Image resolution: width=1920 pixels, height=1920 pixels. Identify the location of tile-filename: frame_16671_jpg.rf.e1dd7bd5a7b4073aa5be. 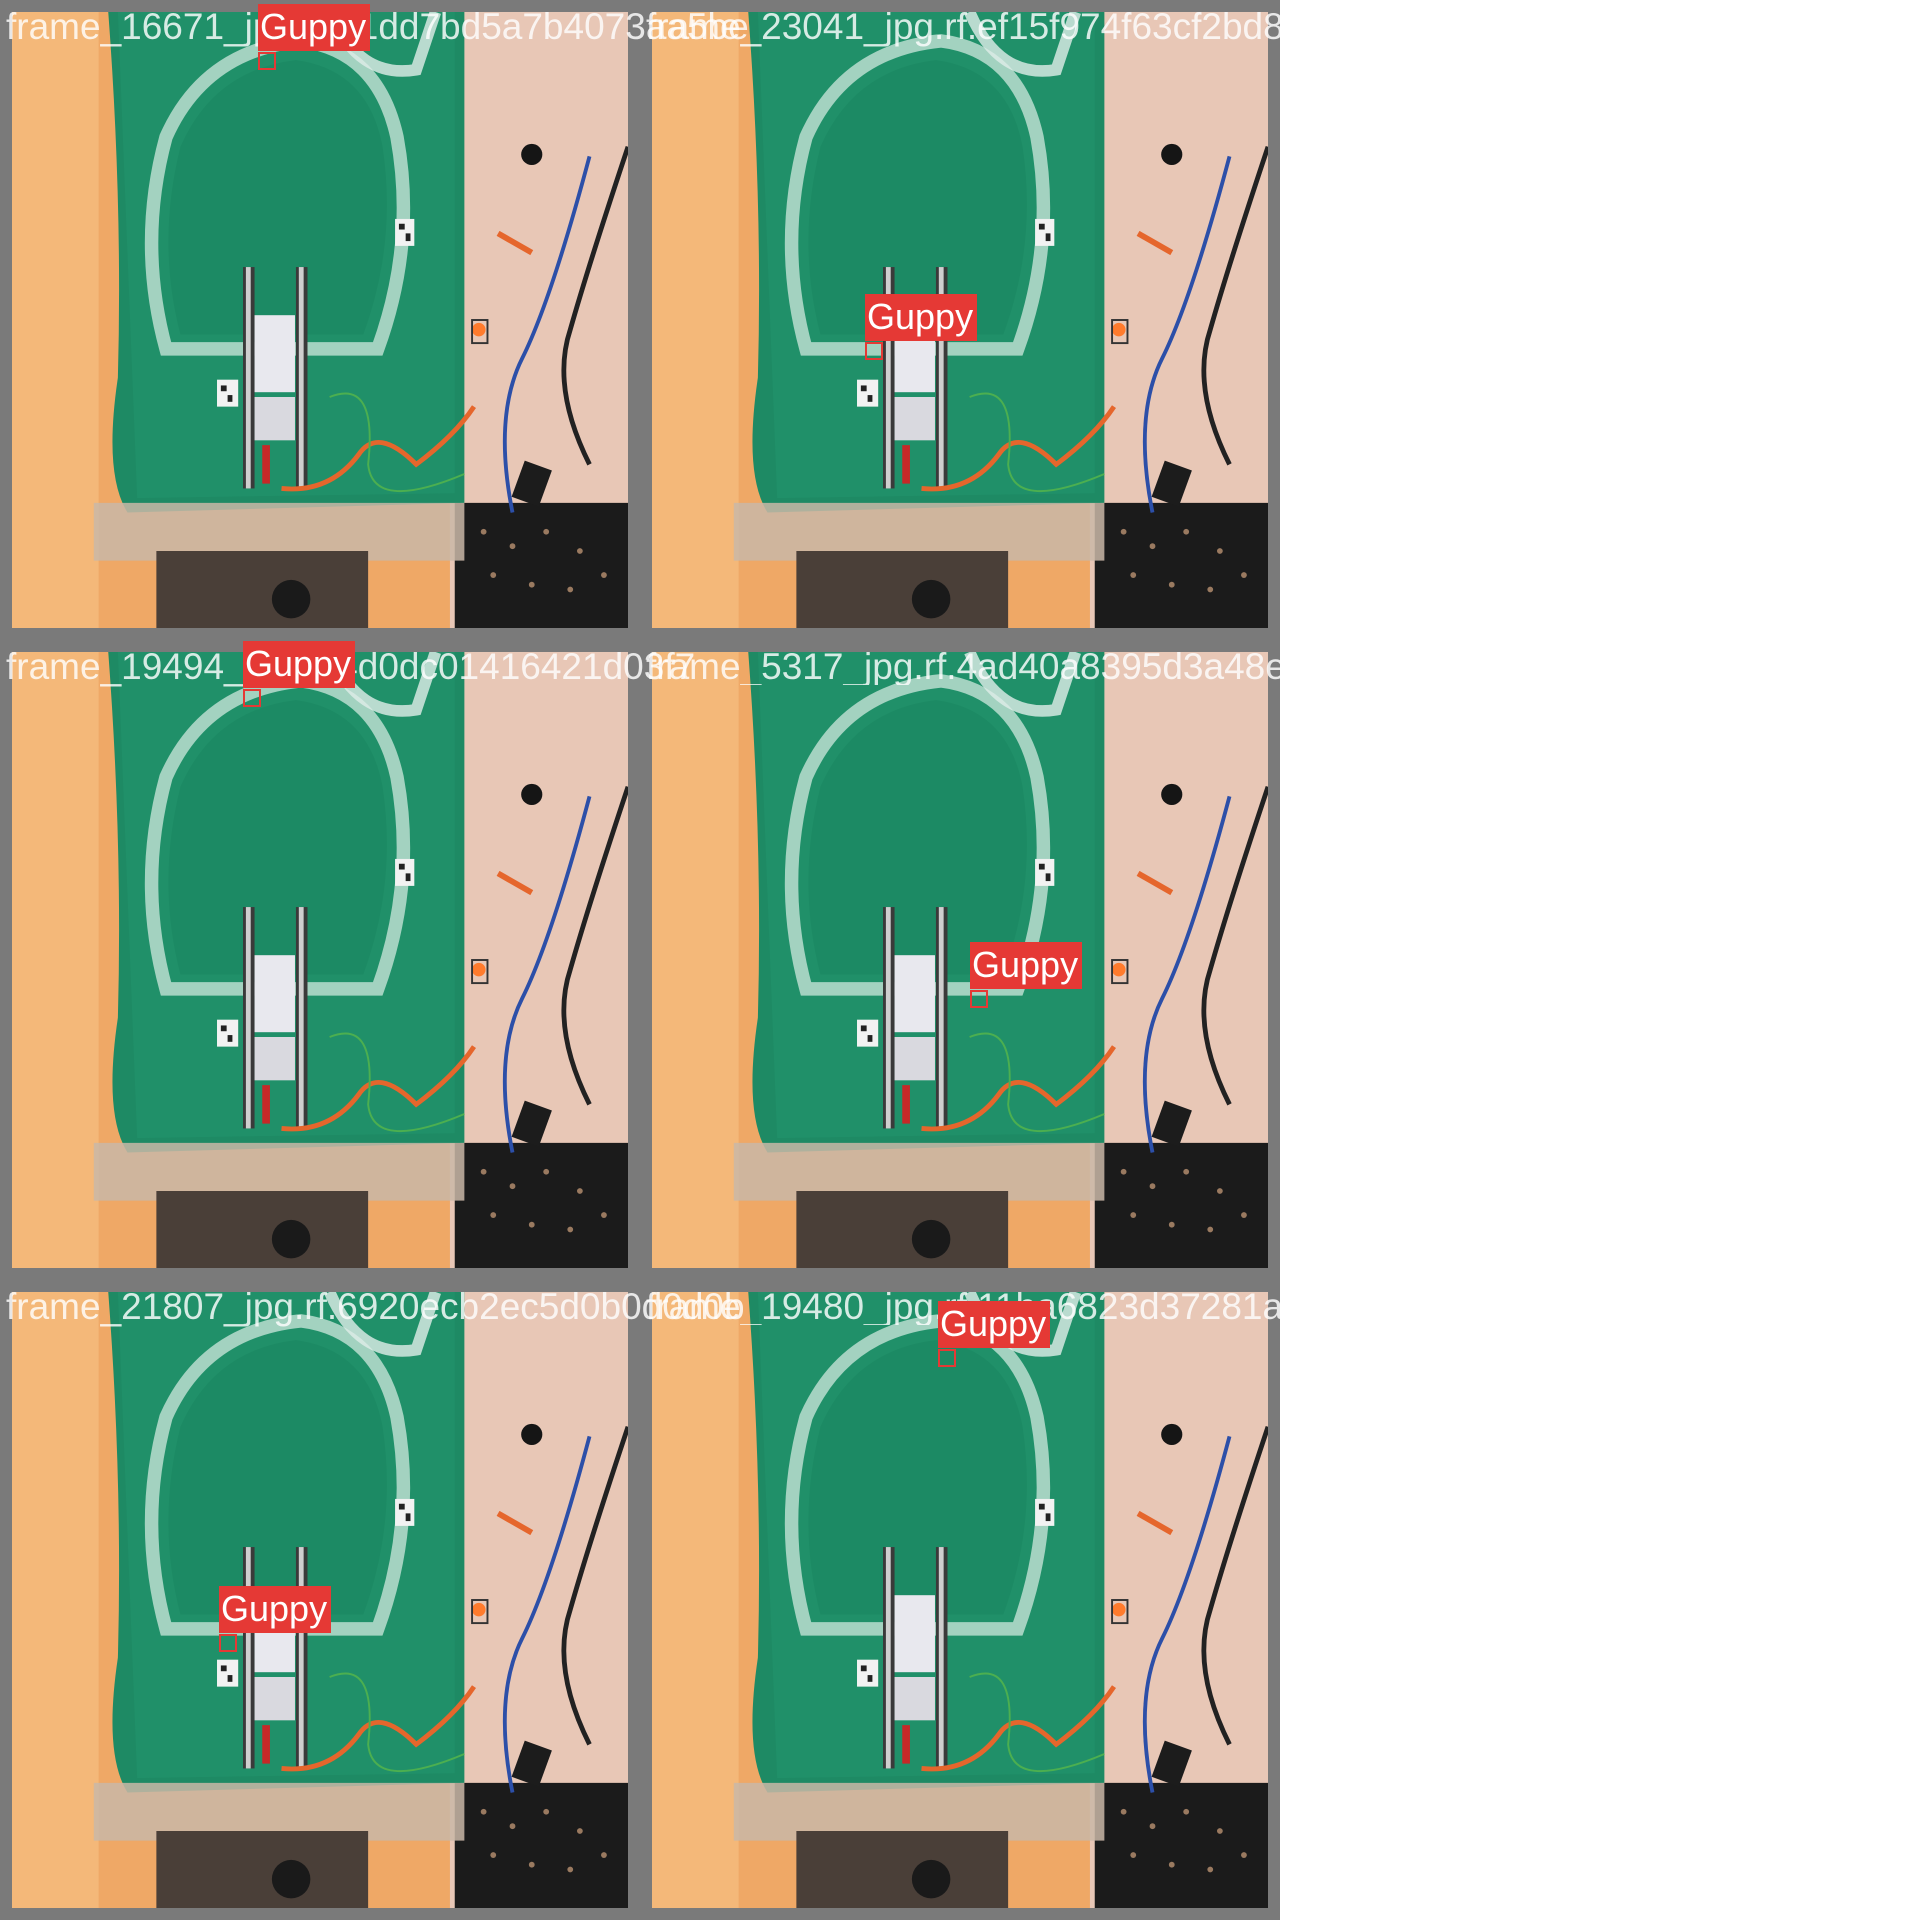
(377, 26).